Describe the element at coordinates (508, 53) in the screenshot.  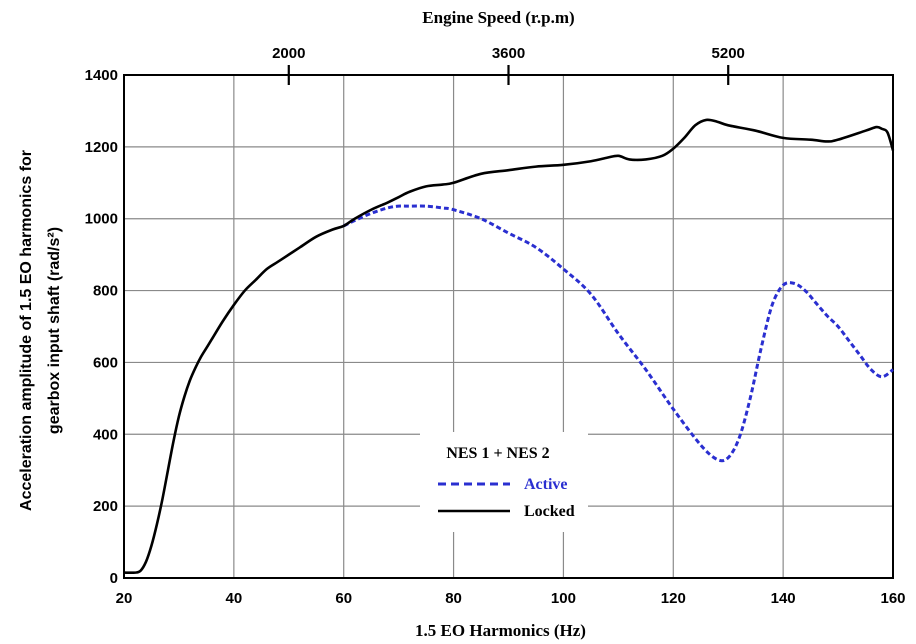
I see `top-tick-label: 3600` at that location.